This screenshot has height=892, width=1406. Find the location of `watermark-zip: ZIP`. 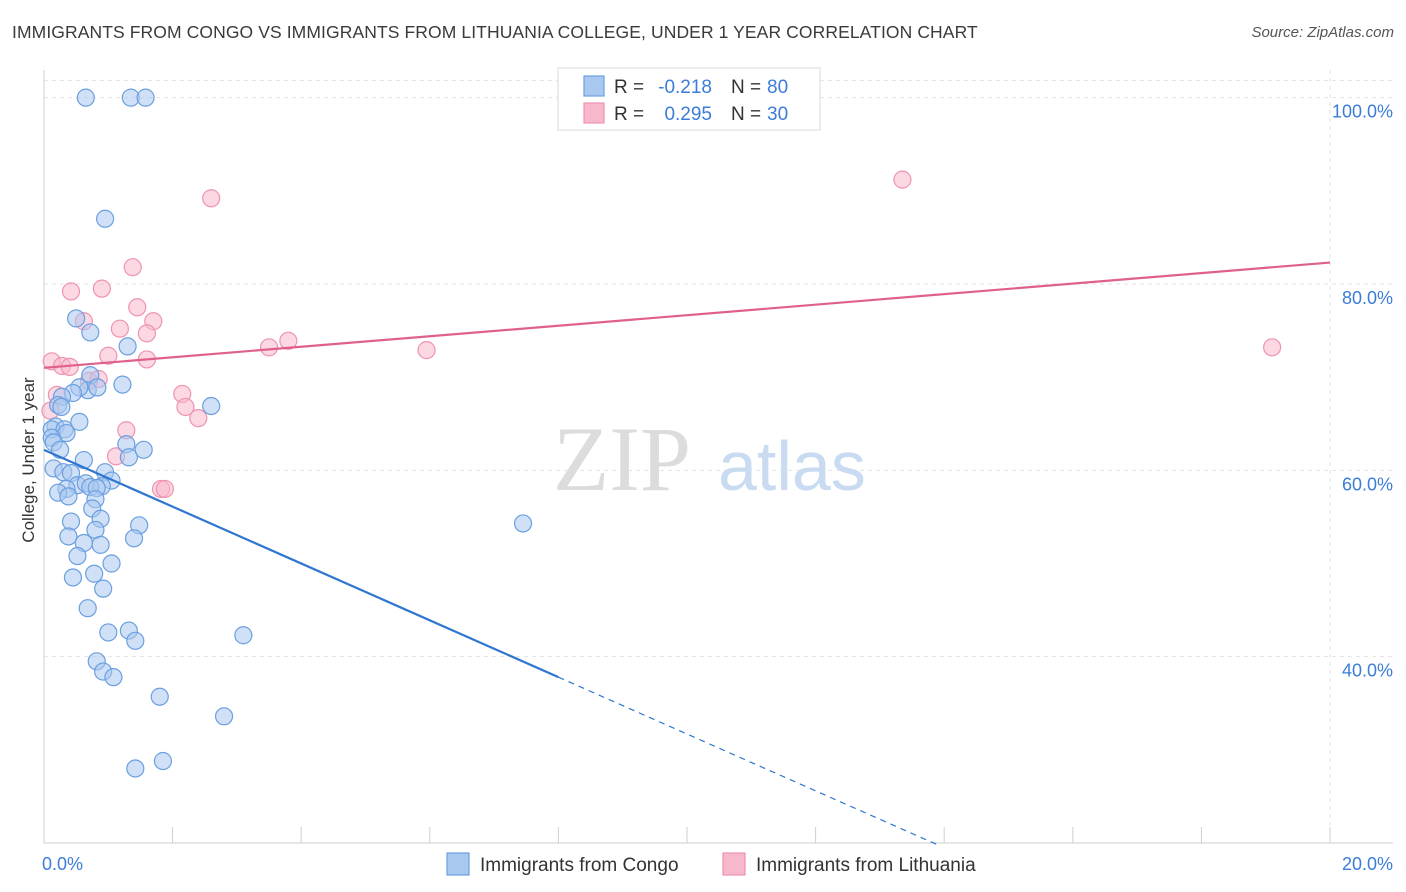

watermark-zip: ZIP is located at coordinates (622, 459).